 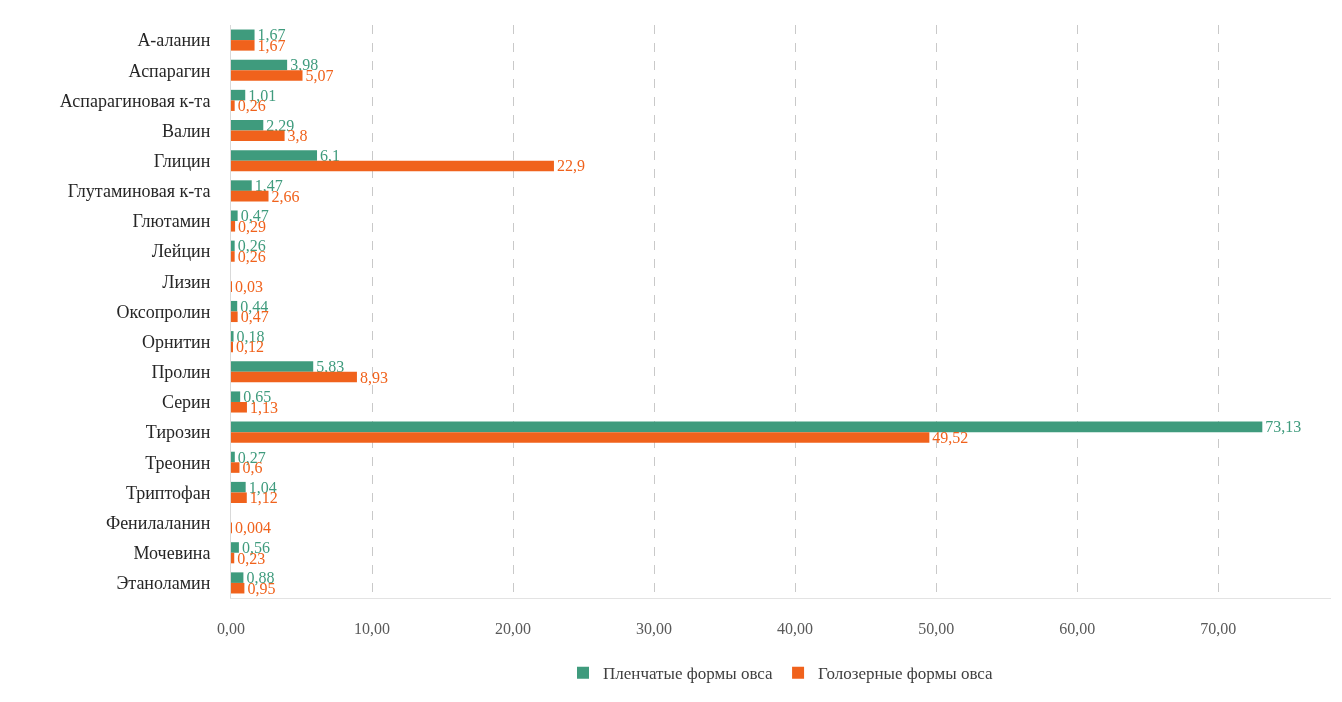 What do you see at coordinates (373, 377) in the screenshot?
I see `data-label: 8,93` at bounding box center [373, 377].